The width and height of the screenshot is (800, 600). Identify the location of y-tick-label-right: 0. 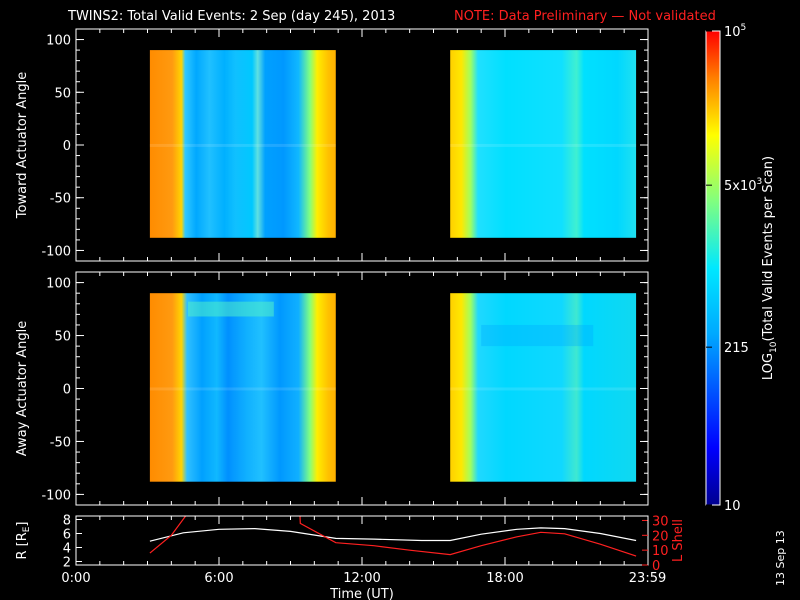
(656, 566).